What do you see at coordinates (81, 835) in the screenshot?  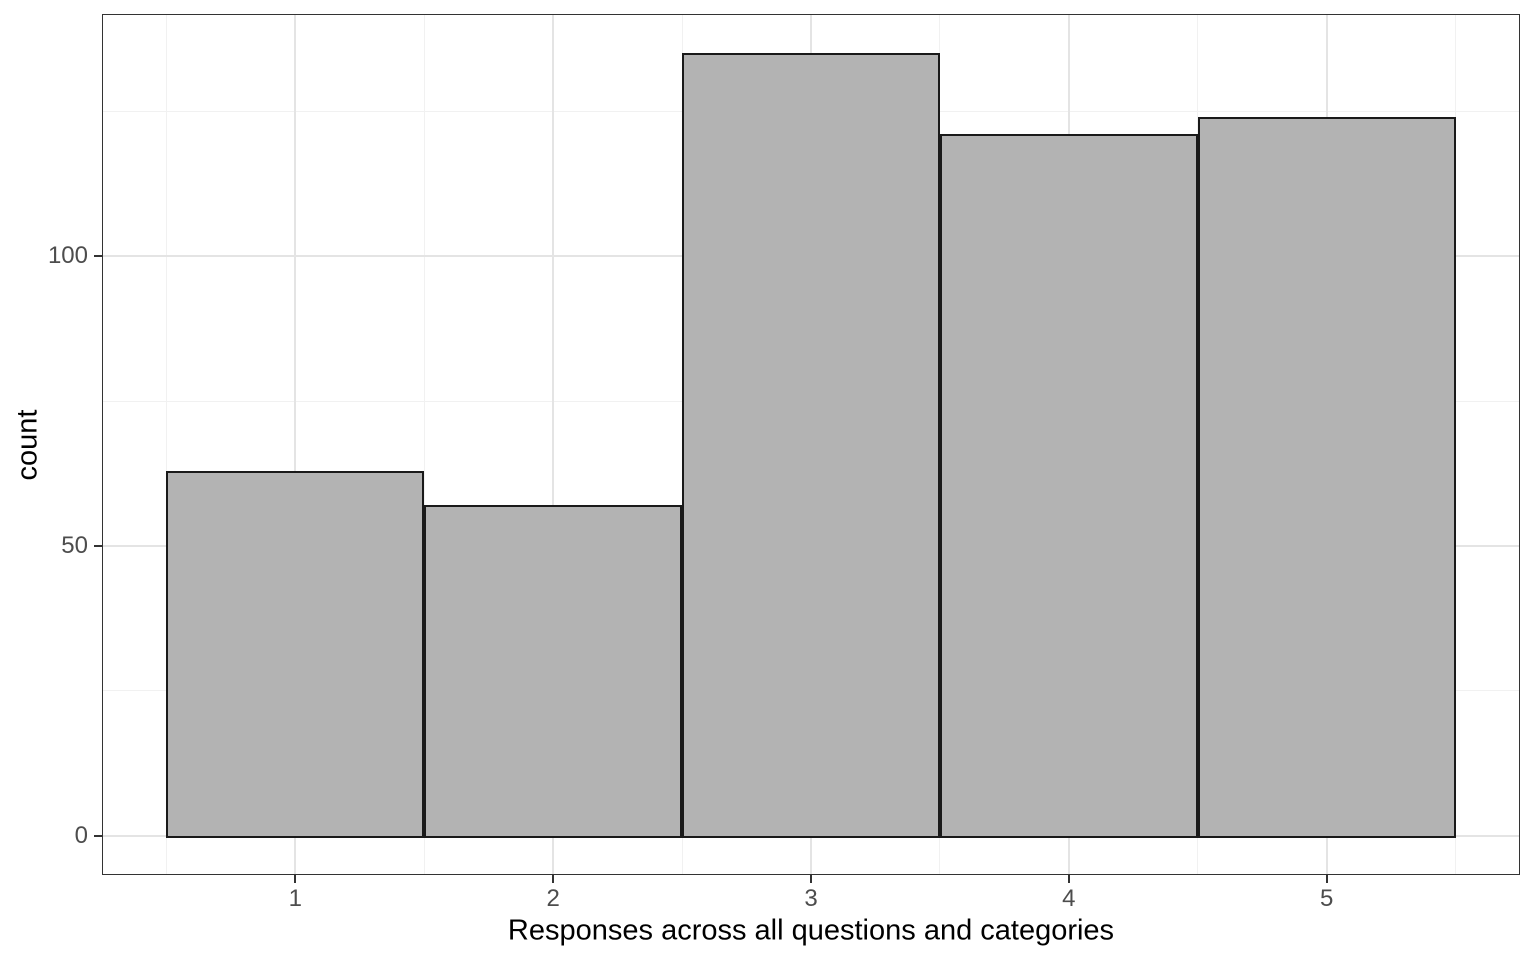 I see `y-tick-label: 0` at bounding box center [81, 835].